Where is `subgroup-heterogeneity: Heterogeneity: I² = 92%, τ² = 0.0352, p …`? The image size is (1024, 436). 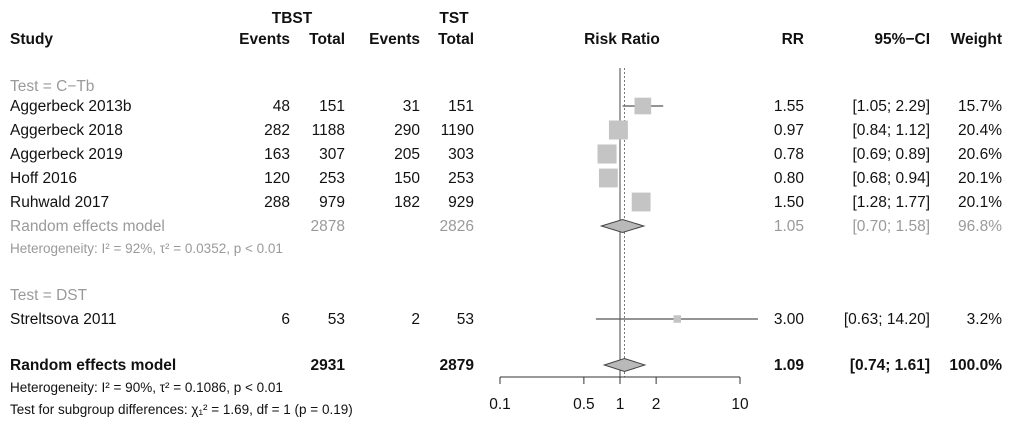
subgroup-heterogeneity: Heterogeneity: I² = 92%, τ² = 0.0352, p … is located at coordinates (146, 248).